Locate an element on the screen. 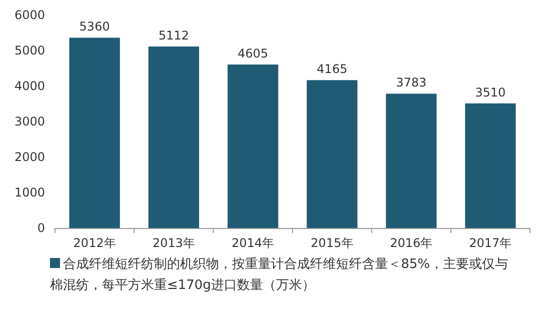 This screenshot has width=545, height=325. x-tick-label: 2016年 is located at coordinates (411, 243).